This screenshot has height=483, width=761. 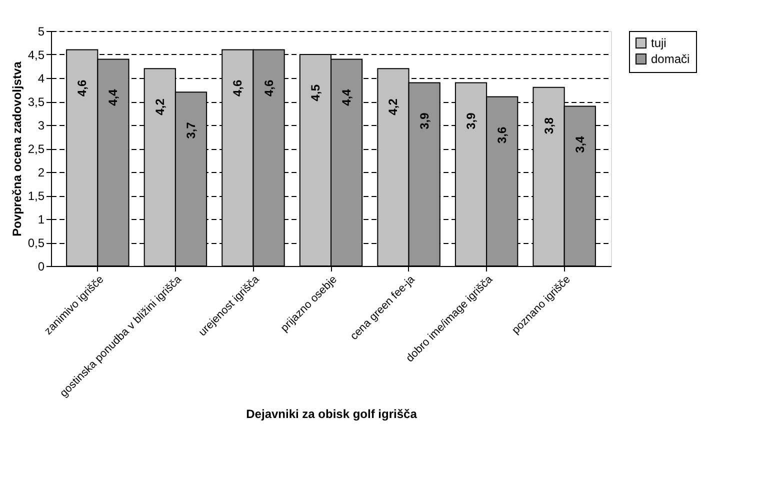 What do you see at coordinates (41, 31) in the screenshot?
I see `y-tick-label: 5` at bounding box center [41, 31].